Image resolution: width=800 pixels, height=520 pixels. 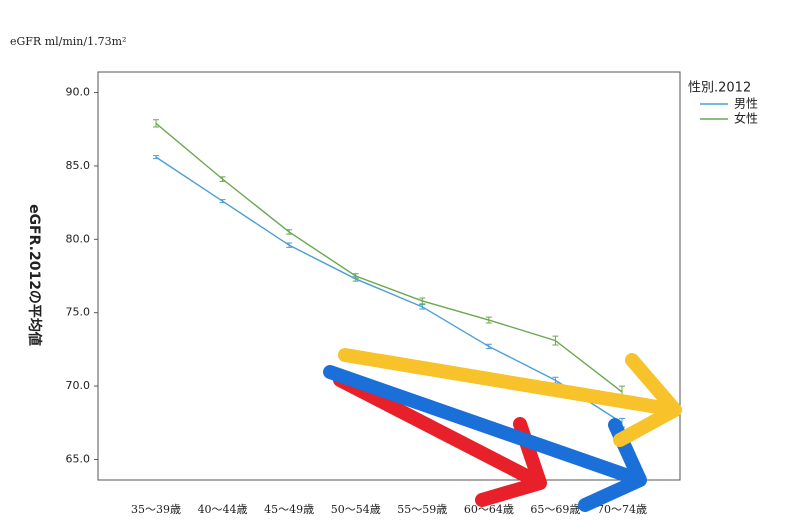 What do you see at coordinates (78, 458) in the screenshot?
I see `y-tick-label: 65.0` at bounding box center [78, 458].